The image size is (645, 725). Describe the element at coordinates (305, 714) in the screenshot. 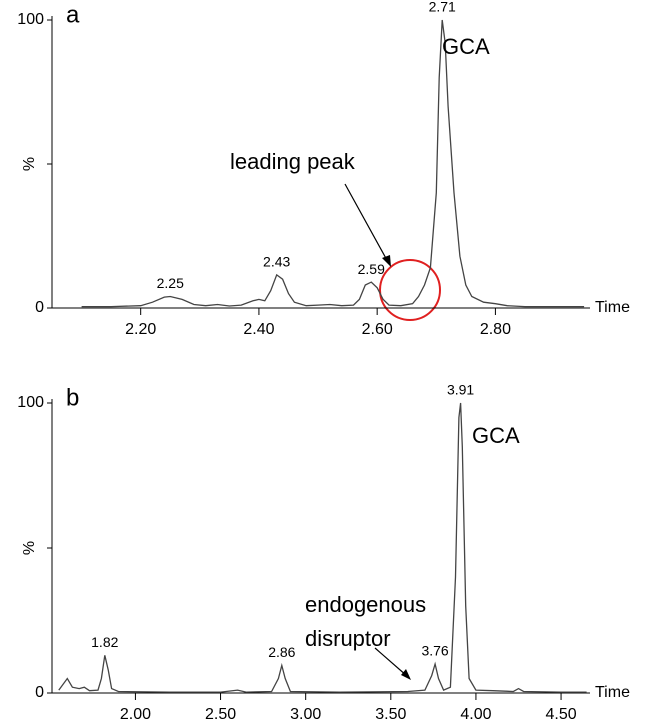

I see `x-tick-label: 3.00` at that location.